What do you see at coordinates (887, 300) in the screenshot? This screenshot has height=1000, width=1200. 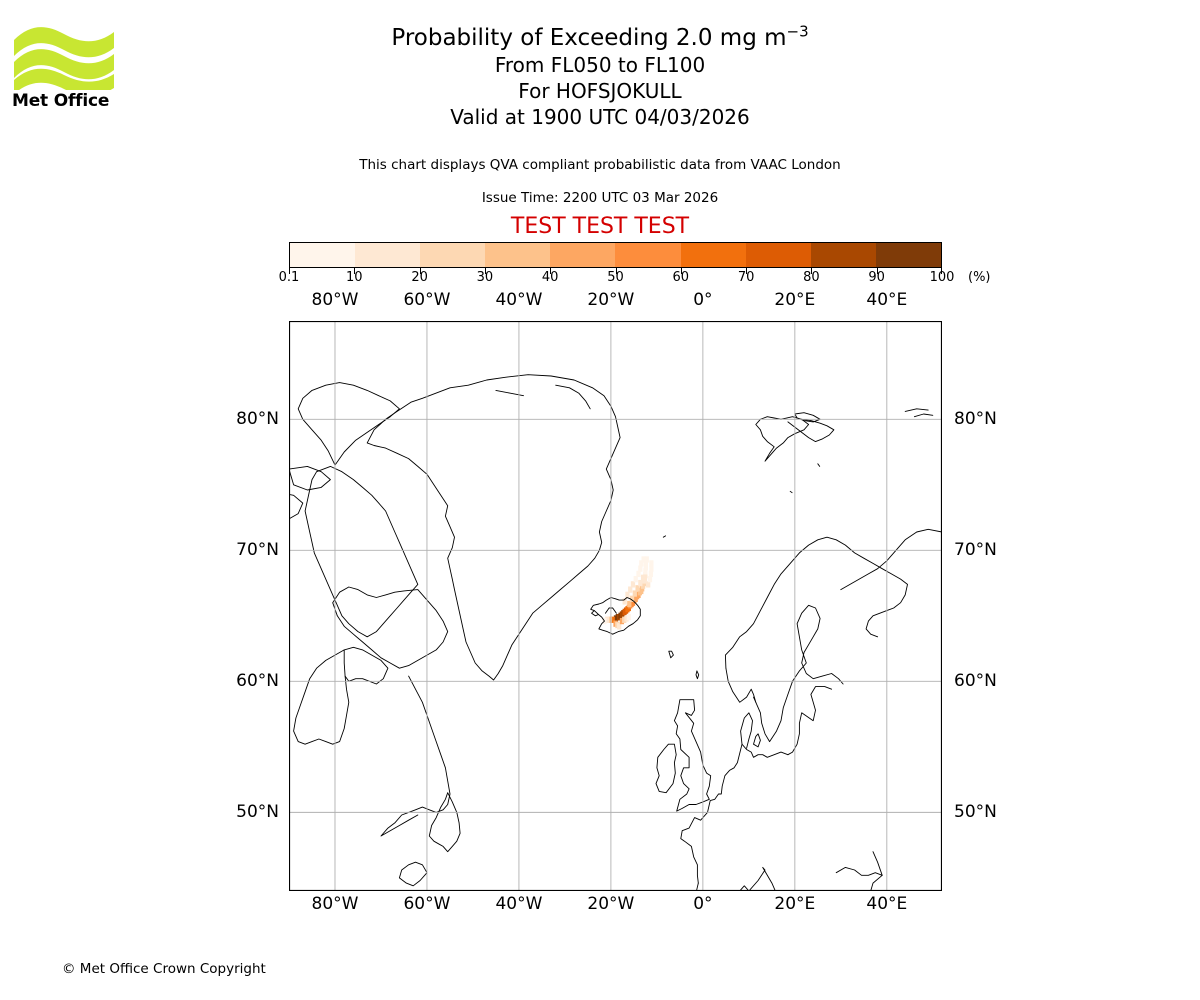 I see `lon-label-top-6: 40°E` at bounding box center [887, 300].